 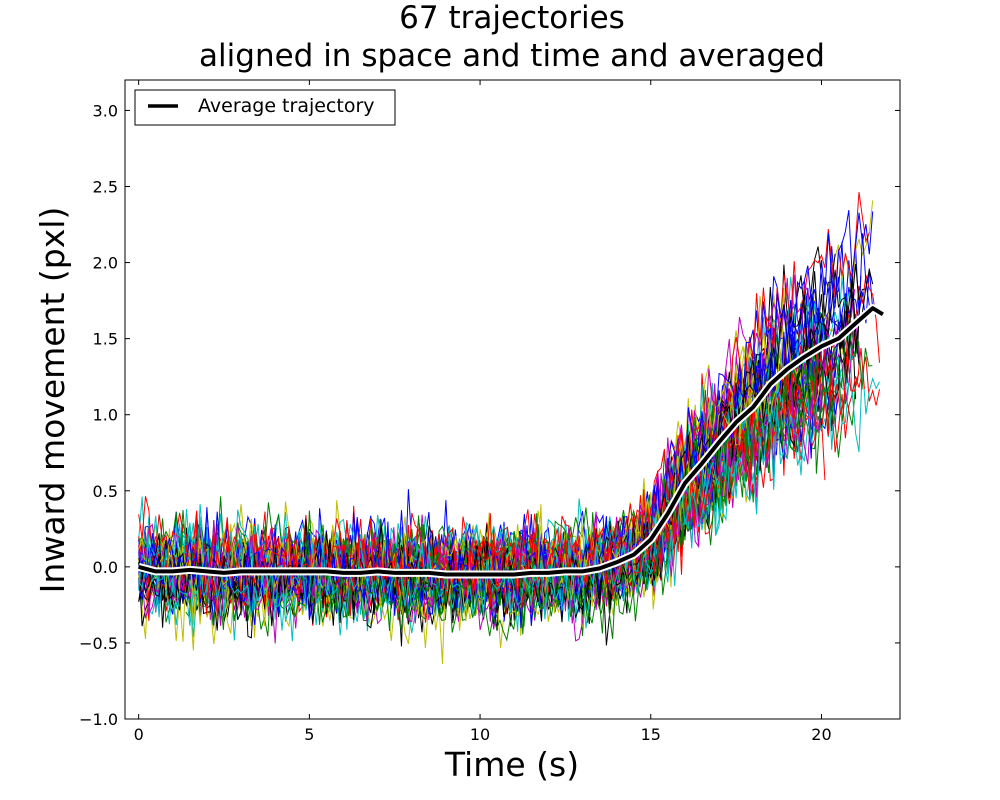 I want to click on legend: Average trajectory, so click(x=265, y=107).